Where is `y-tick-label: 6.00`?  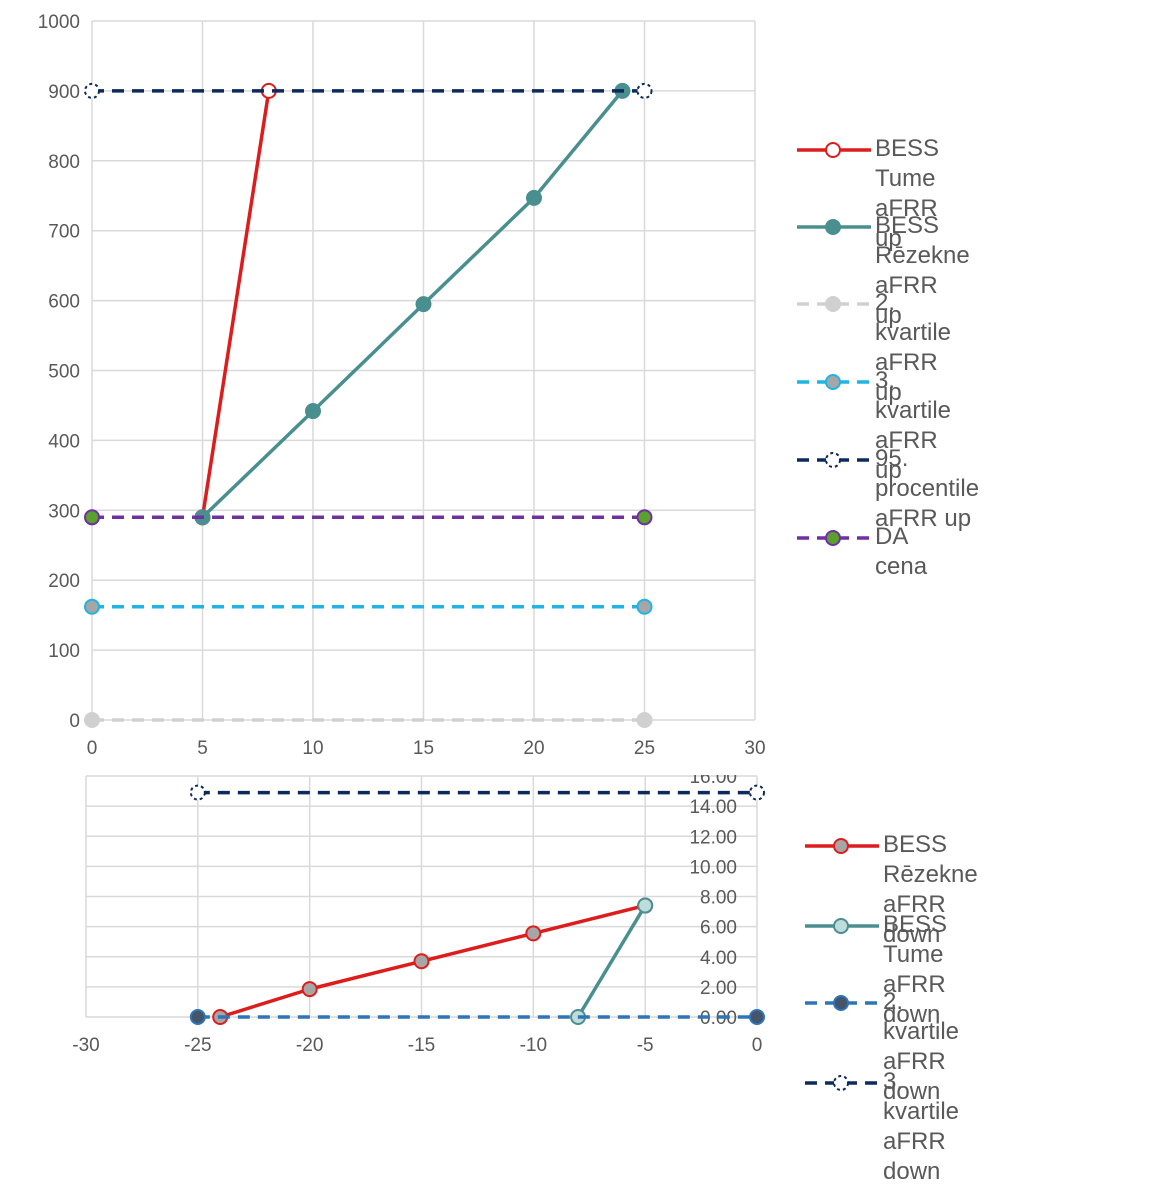
y-tick-label: 6.00 is located at coordinates (718, 928).